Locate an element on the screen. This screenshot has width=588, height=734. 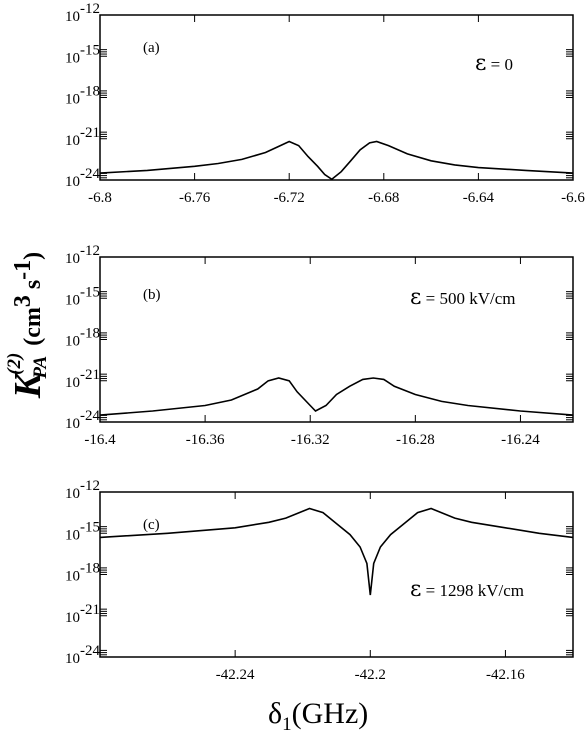
panel-c-x-tick-label: -42.2 is located at coordinates (370, 675).